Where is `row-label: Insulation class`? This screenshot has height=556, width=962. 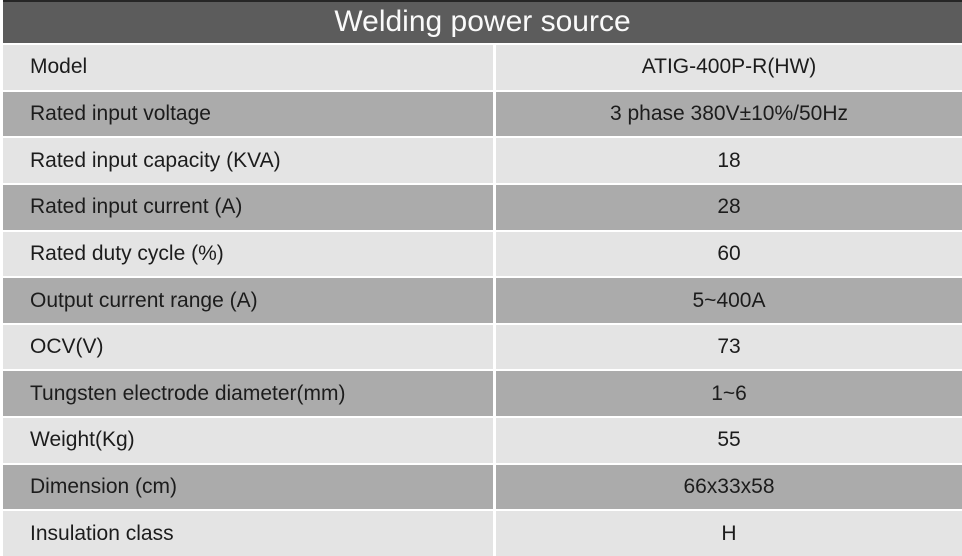 row-label: Insulation class is located at coordinates (248, 533).